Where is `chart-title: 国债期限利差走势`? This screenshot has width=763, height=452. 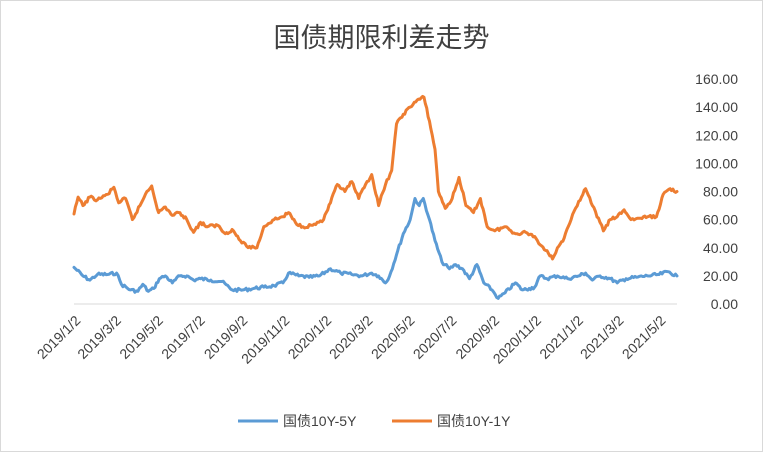
chart-title: 国债期限利差走势 is located at coordinates (381, 38).